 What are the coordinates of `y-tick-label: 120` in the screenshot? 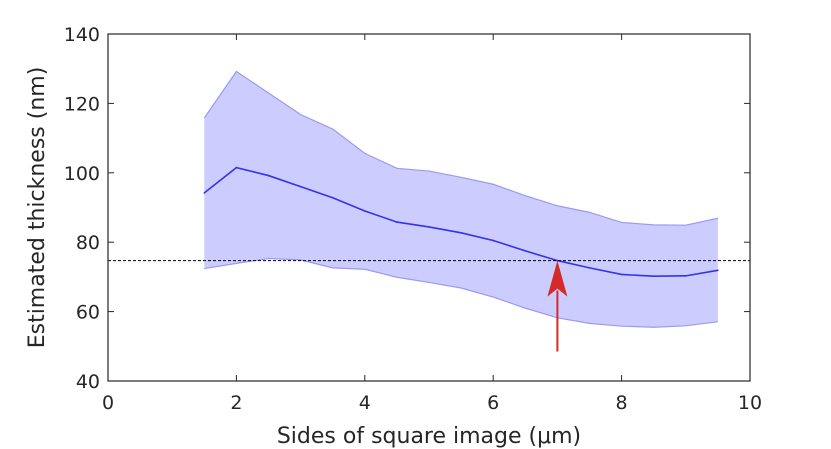 It's located at (82, 104).